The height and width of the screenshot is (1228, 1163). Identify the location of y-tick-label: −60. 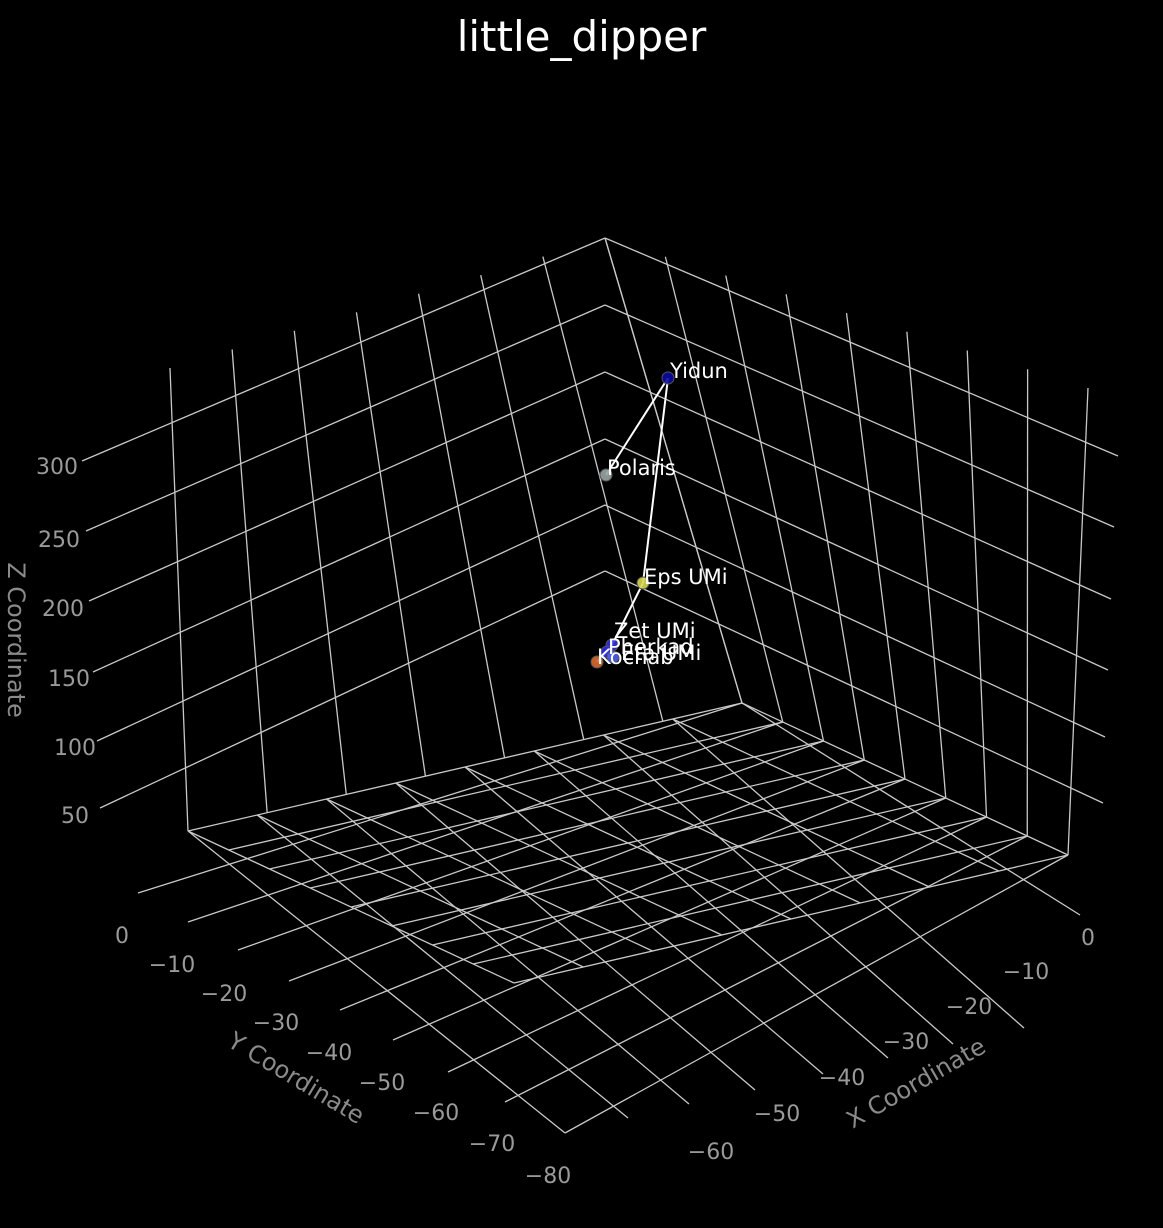
(436, 1113).